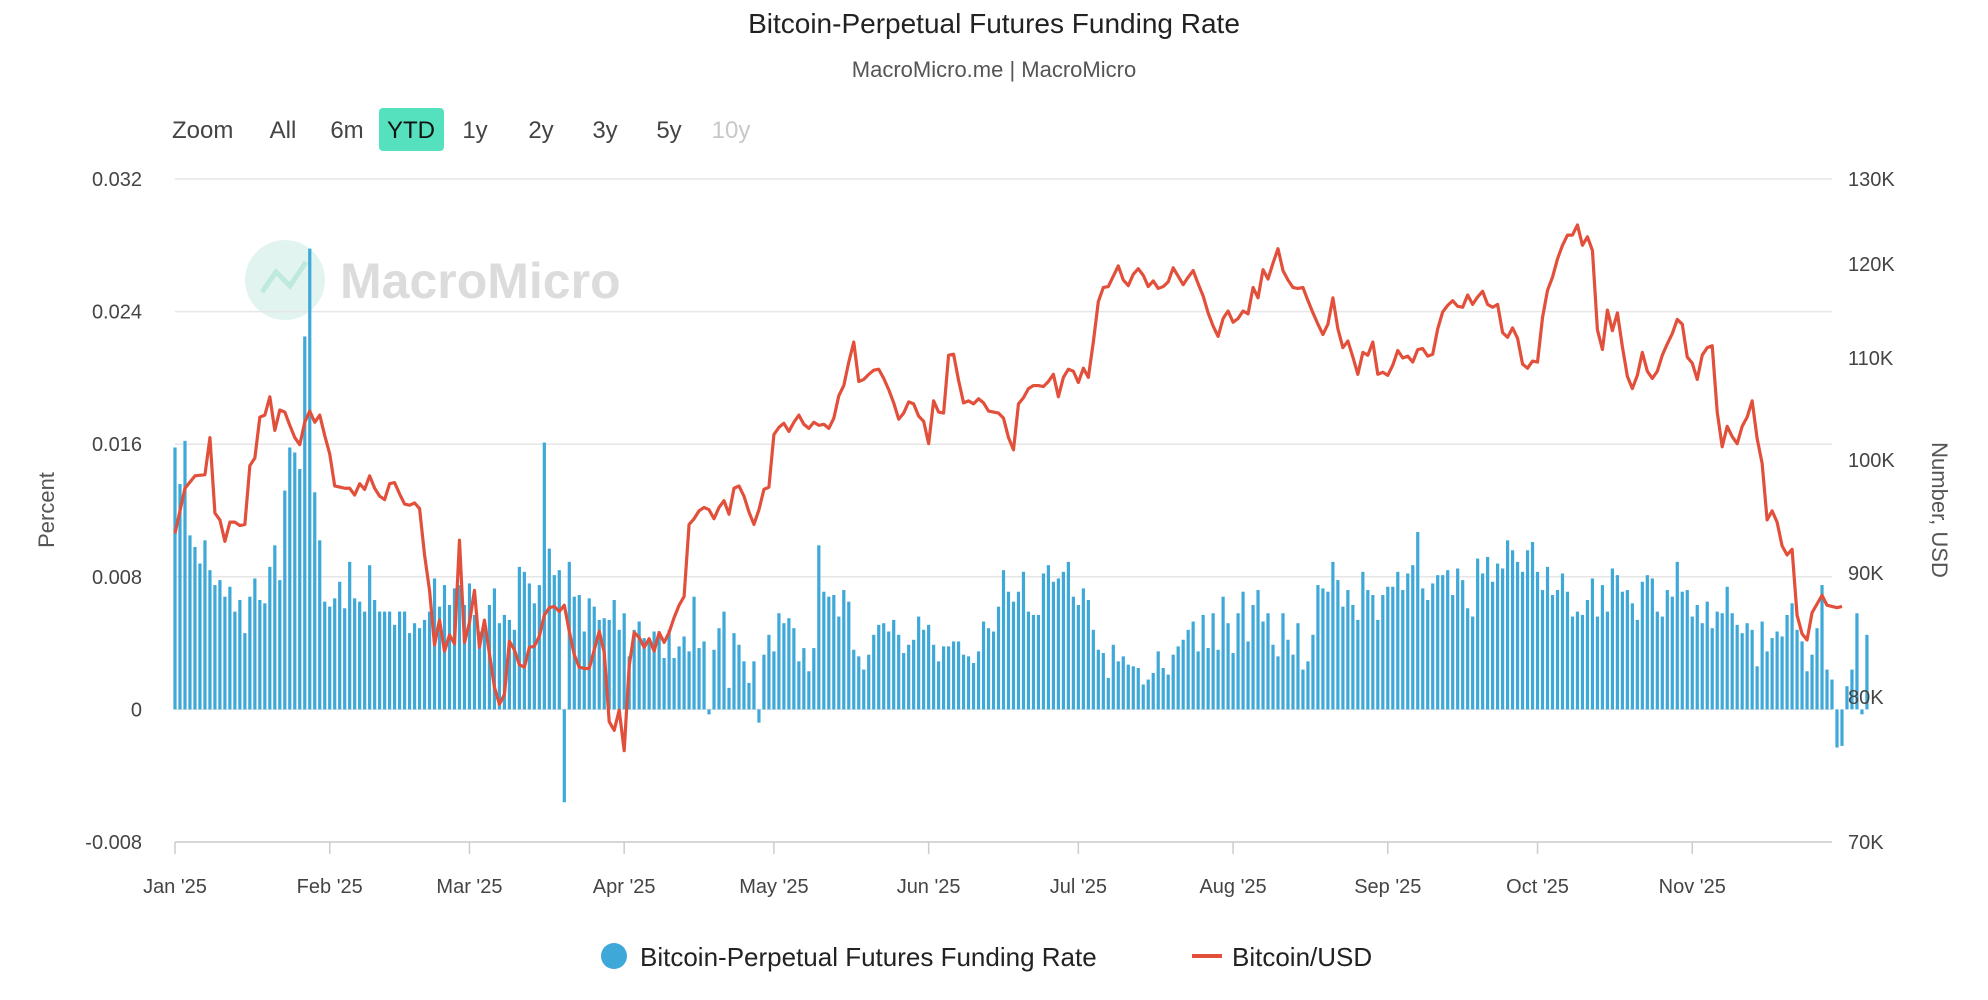 The height and width of the screenshot is (1000, 1988). I want to click on x-tick-label: Apr '25, so click(624, 887).